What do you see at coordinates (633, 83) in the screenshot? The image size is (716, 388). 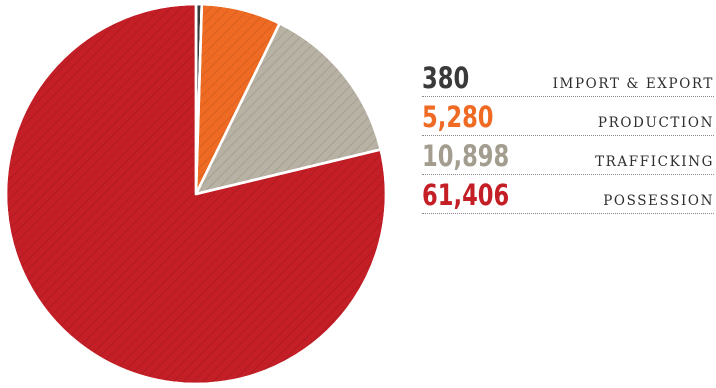 I see `legend-label: IMPORT & EXPORT` at bounding box center [633, 83].